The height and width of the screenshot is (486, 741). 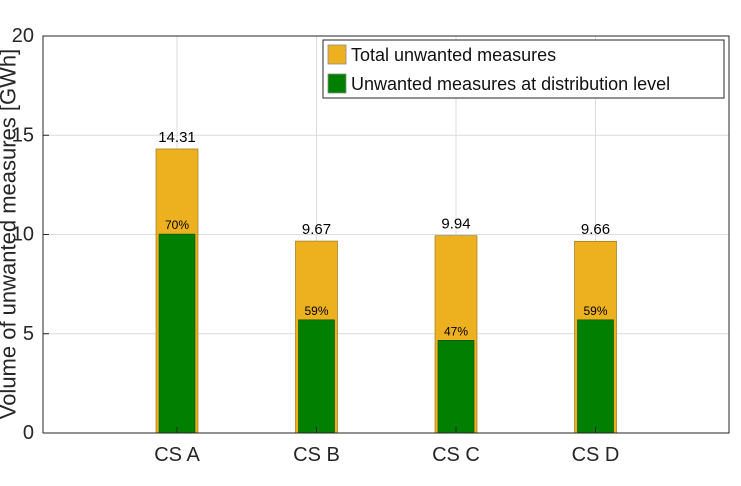 I want to click on y-tick-label: 5, so click(x=28, y=334).